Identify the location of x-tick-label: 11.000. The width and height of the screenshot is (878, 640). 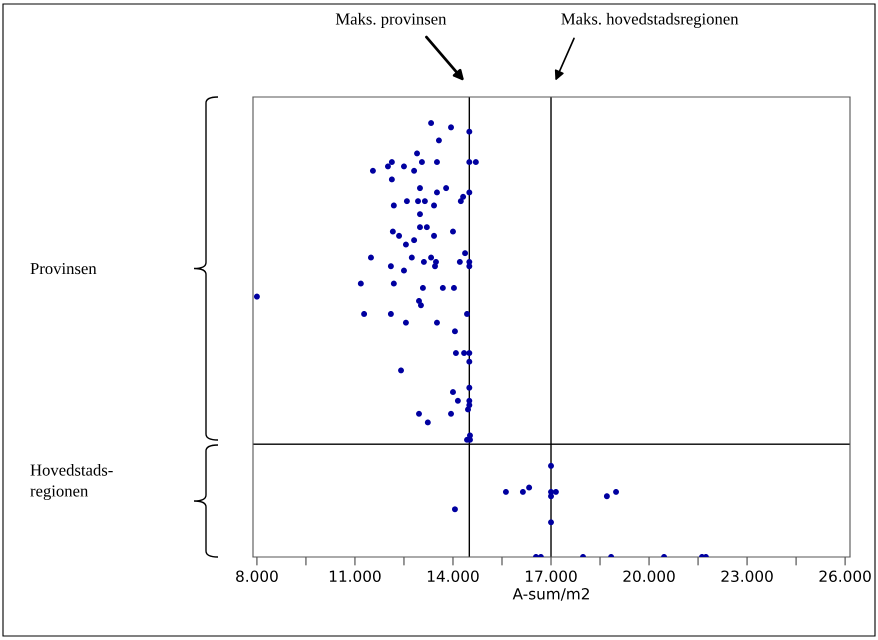
(355, 576).